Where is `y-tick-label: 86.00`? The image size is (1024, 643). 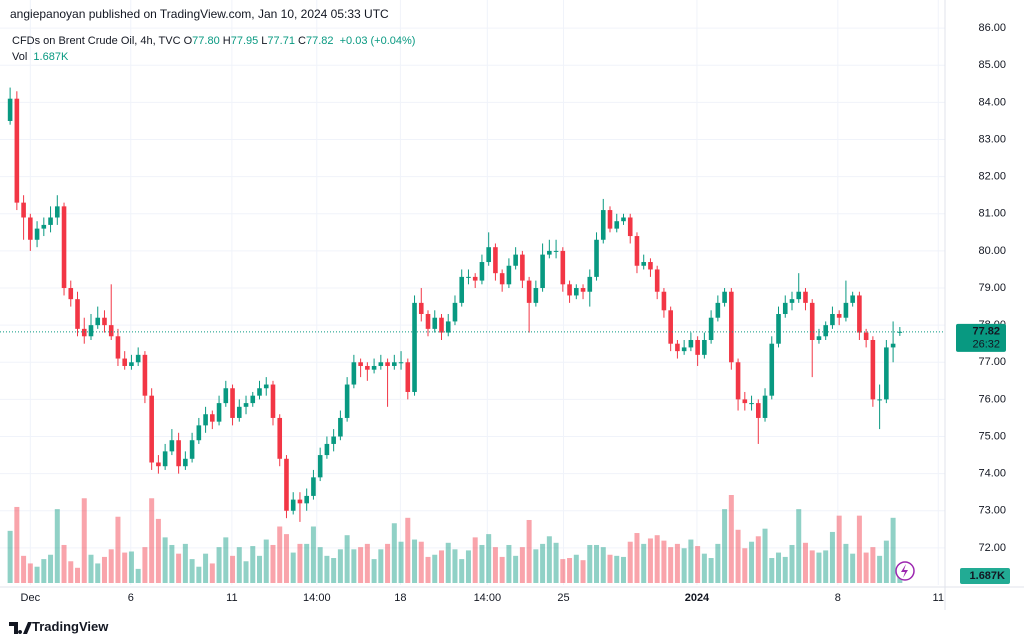
y-tick-label: 86.00 is located at coordinates (992, 28).